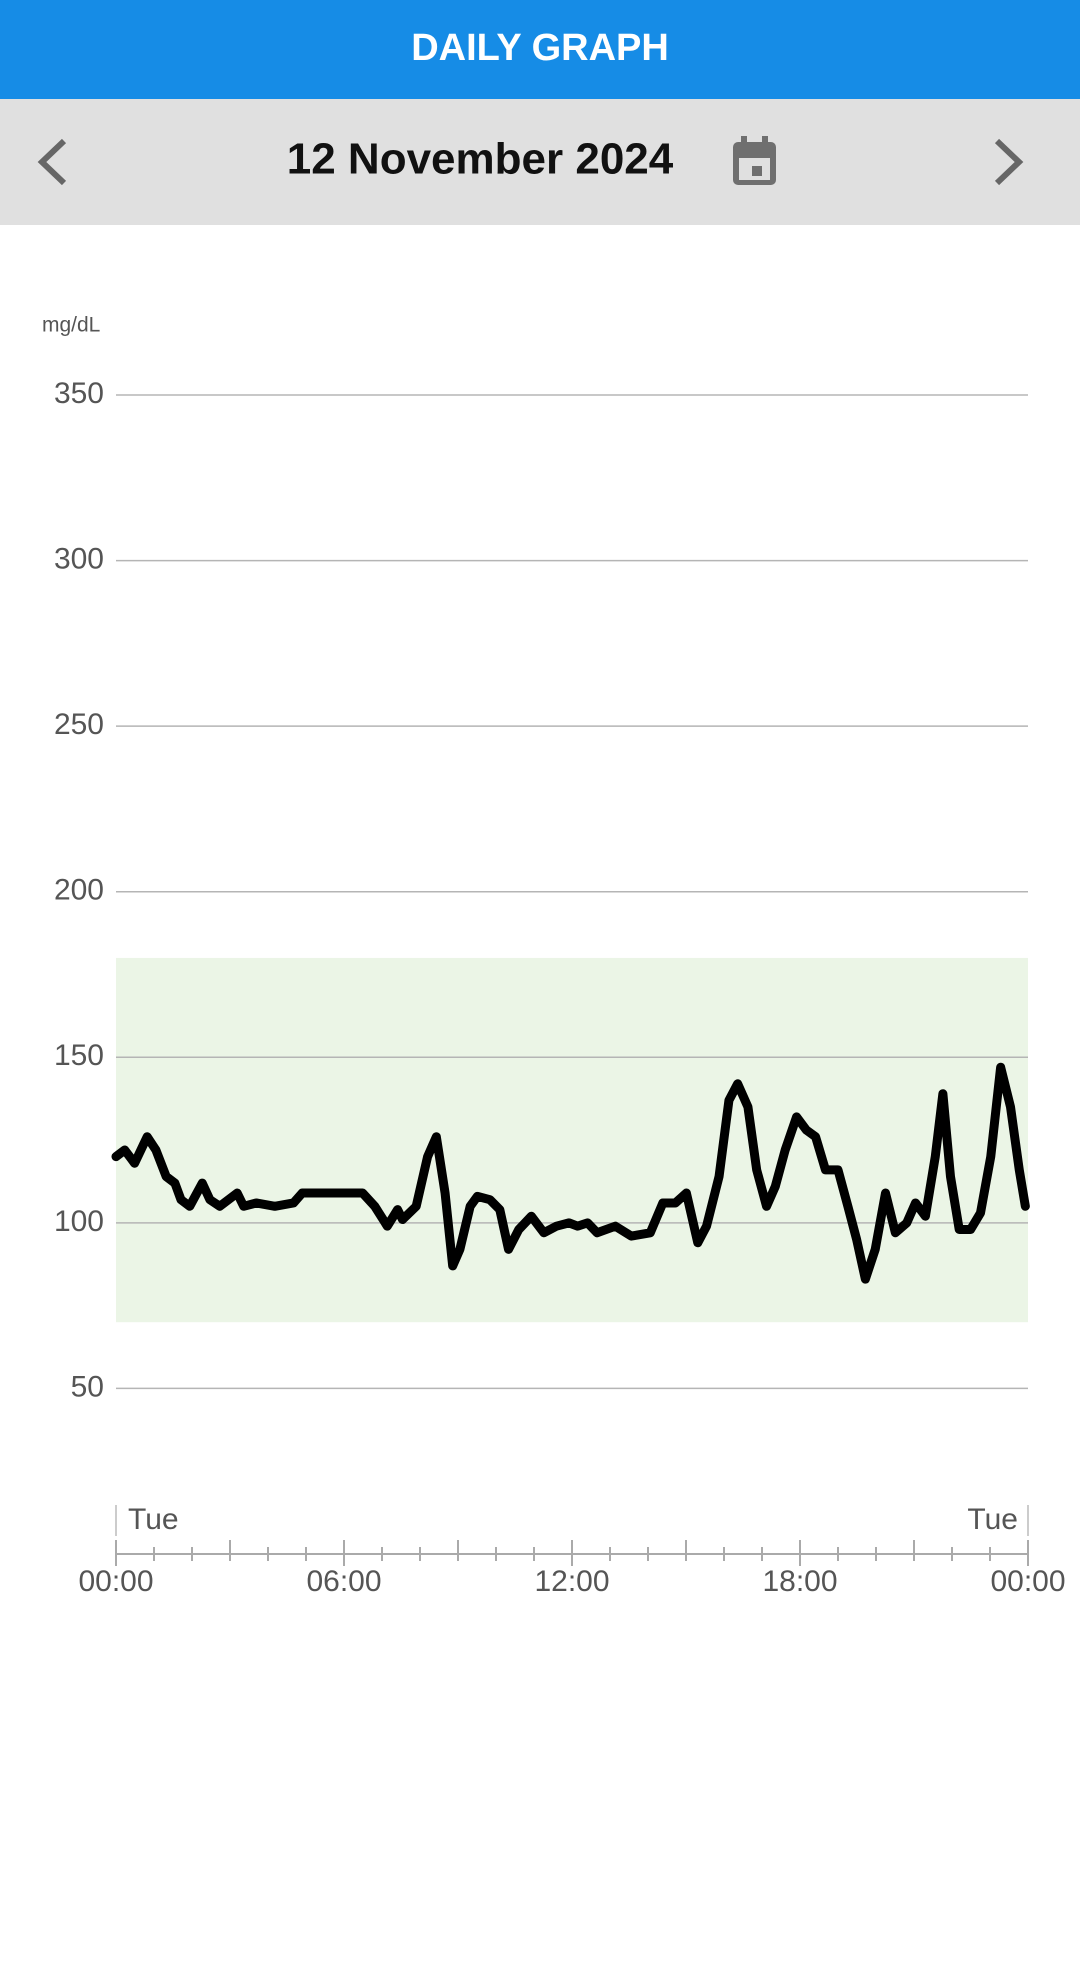  I want to click on prev-day-button, so click(52, 162).